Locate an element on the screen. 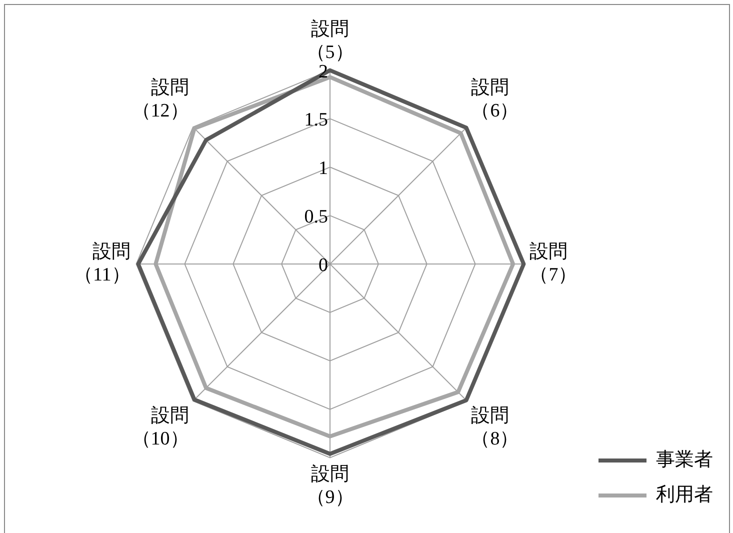 The width and height of the screenshot is (733, 533). spoke-label: 設問（6） is located at coordinates (495, 100).